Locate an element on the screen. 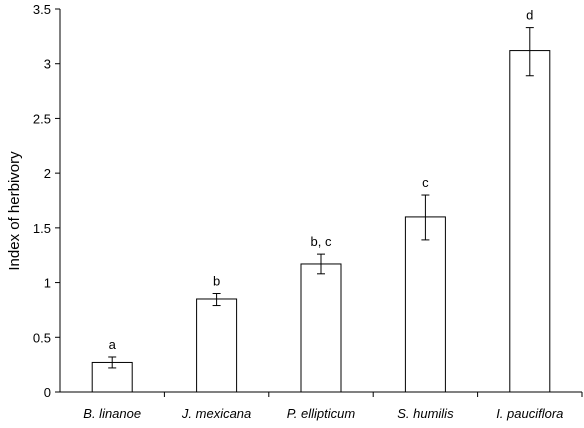  category-label: P. ellipticum is located at coordinates (321, 413).